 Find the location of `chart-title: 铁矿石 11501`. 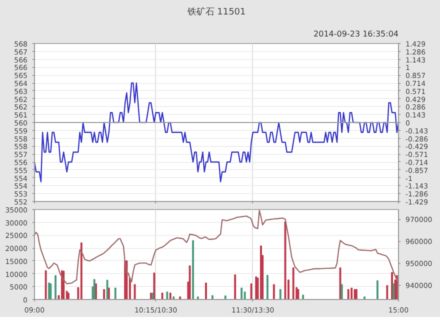

chart-title: 铁矿石 11501 is located at coordinates (216, 12).